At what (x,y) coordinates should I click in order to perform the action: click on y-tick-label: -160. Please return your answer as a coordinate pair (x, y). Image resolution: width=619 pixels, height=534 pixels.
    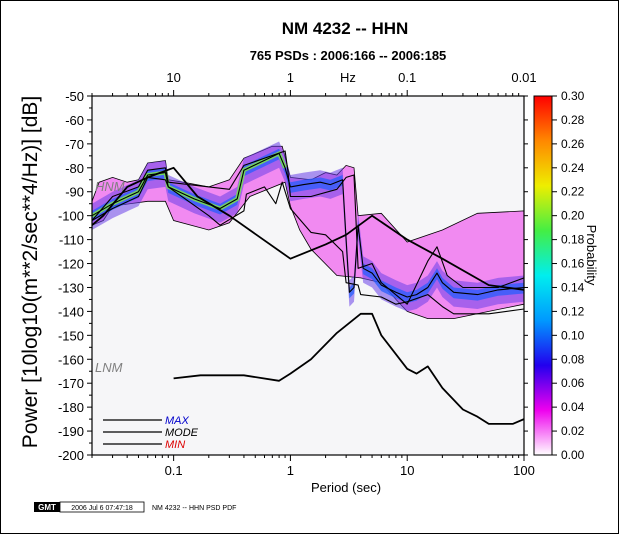
    Looking at the image, I should click on (71, 359).